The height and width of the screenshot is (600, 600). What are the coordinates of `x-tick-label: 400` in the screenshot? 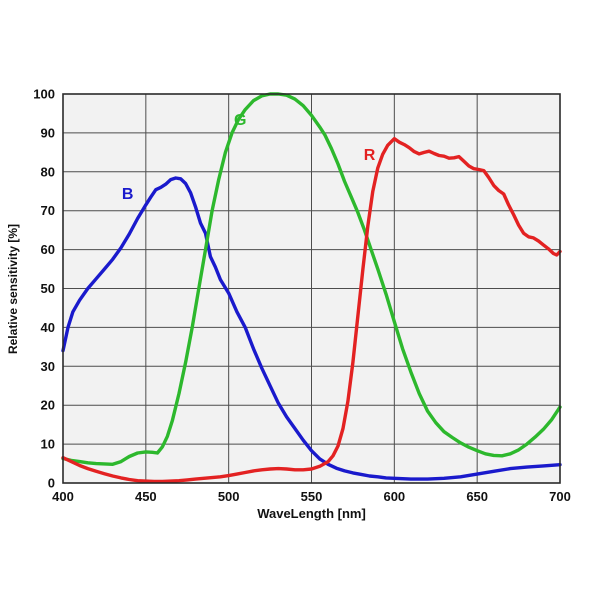 It's located at (63, 496).